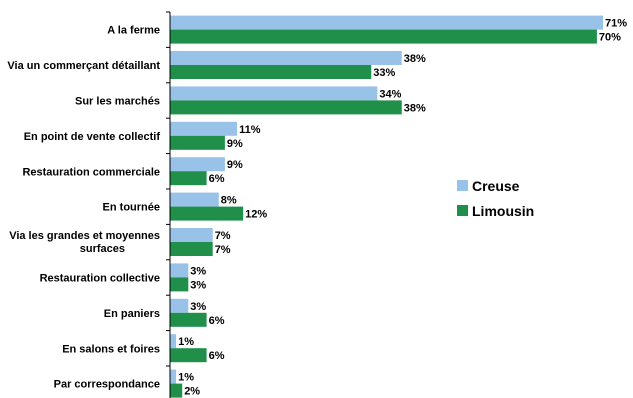  What do you see at coordinates (168, 189) in the screenshot?
I see `y-axis-ticks` at bounding box center [168, 189].